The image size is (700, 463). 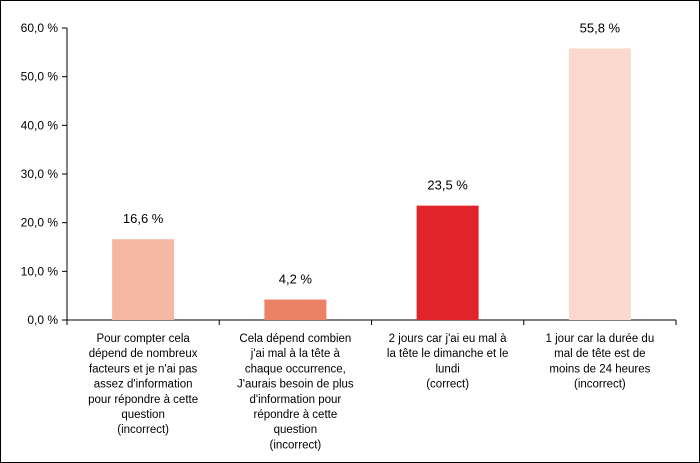 I want to click on x-category-label-line: d'information pour, so click(x=296, y=400).